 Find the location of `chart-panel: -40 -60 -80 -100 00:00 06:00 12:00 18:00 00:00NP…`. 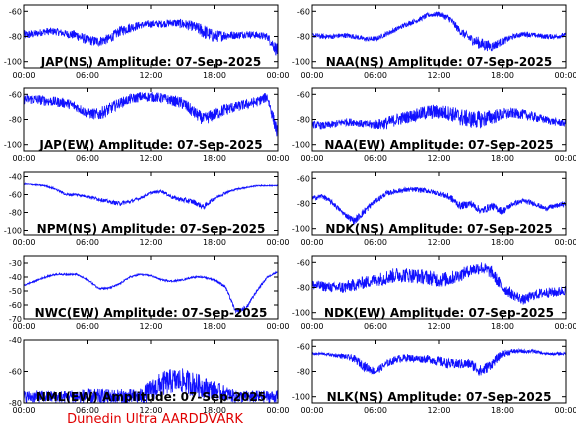

chart-panel: -40 -60 -80 -100 00:00 06:00 12:00 18:00 00:00NP… is located at coordinates (147, 209).